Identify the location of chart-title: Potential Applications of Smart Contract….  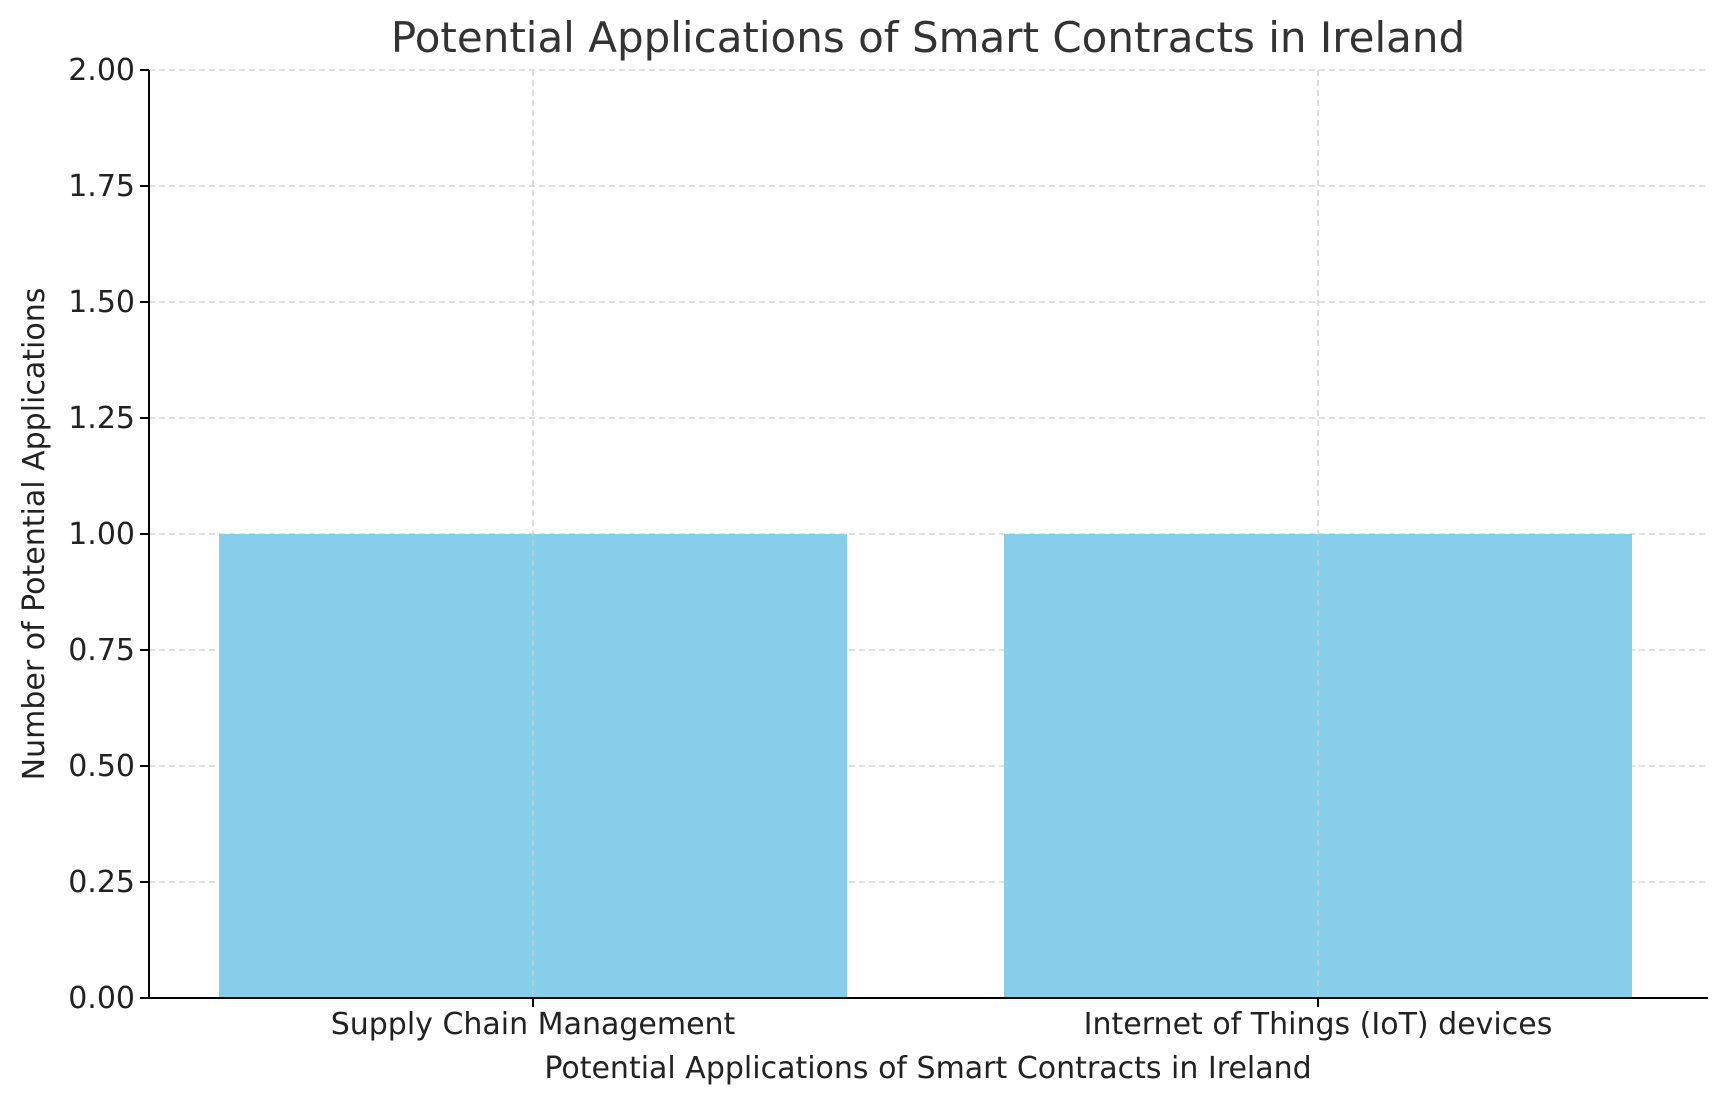
(928, 37).